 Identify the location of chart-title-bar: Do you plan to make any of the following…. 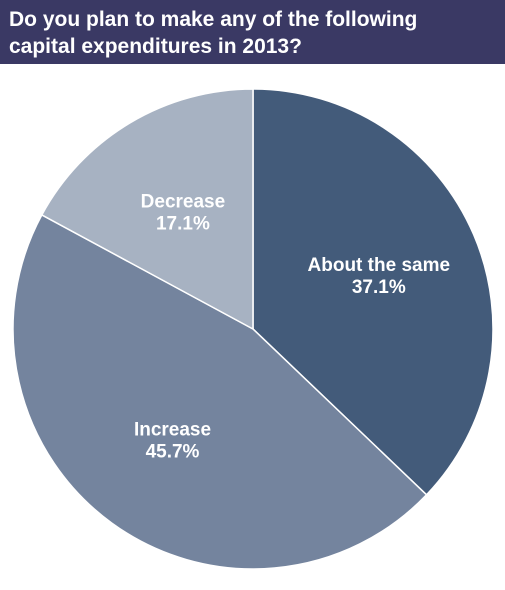
(252, 32).